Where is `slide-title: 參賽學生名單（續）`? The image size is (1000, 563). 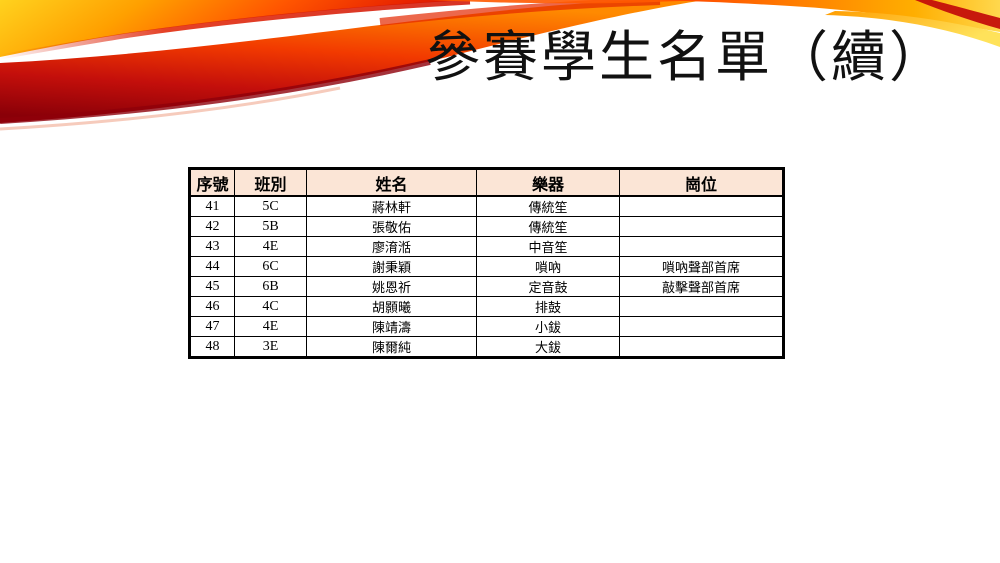 slide-title: 參賽學生名單（續） is located at coordinates (686, 57).